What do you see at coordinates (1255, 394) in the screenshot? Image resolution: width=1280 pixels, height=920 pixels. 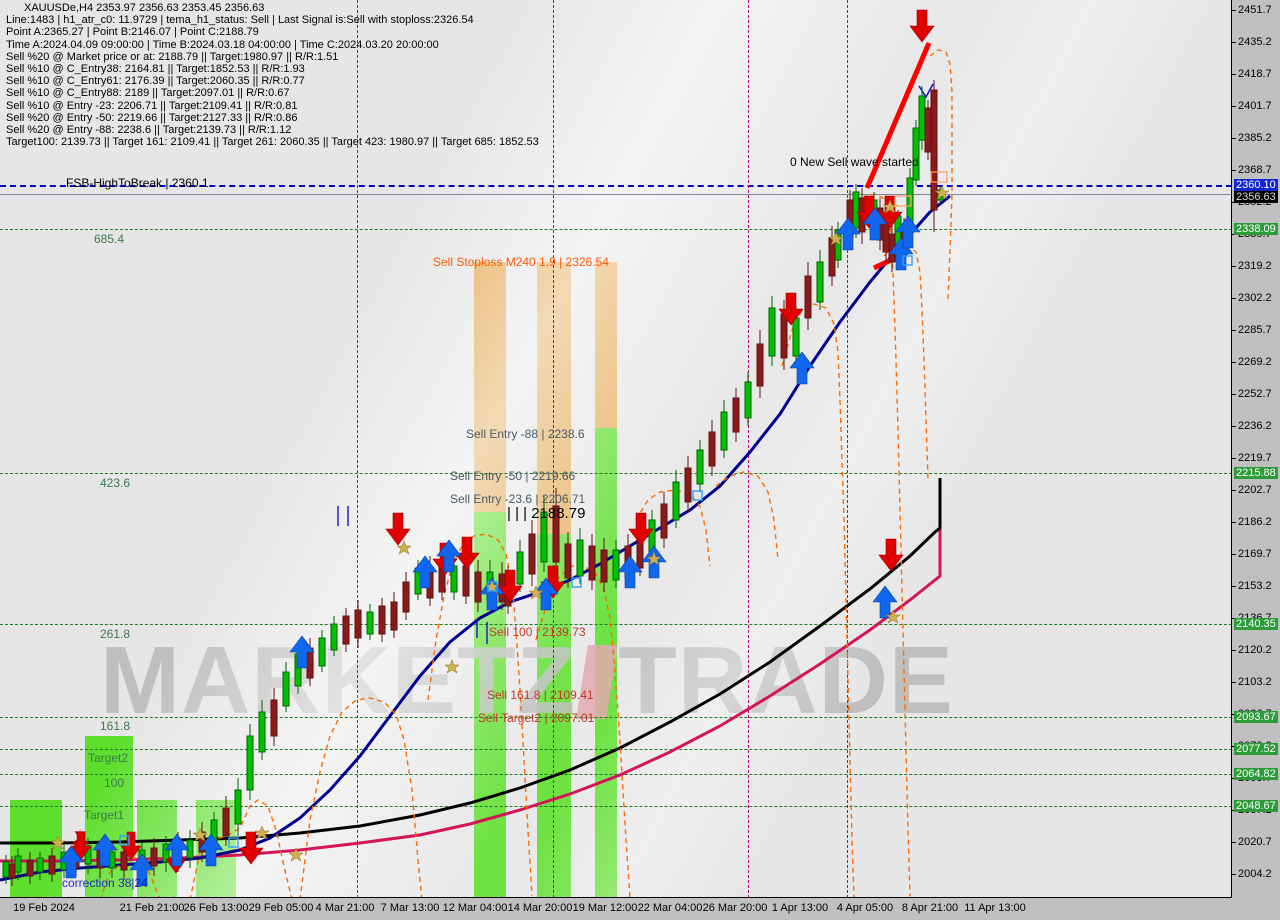 I see `axis-tick-label: 2252.7` at bounding box center [1255, 394].